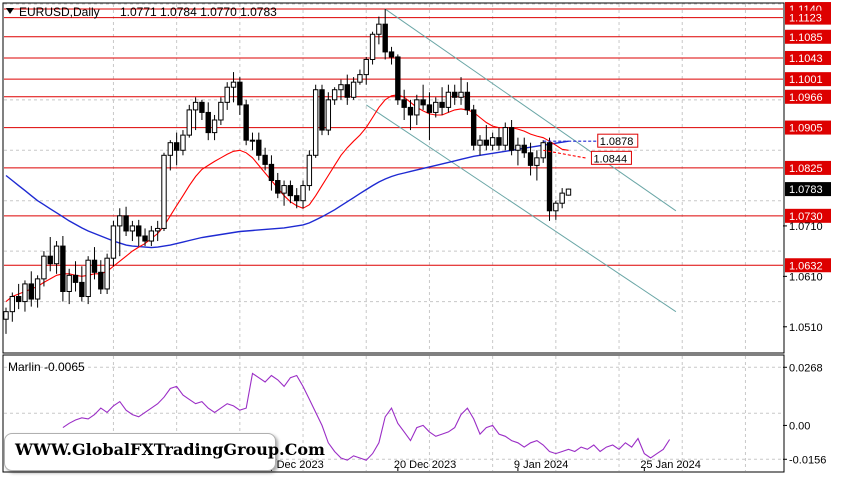 The image size is (841, 480). I want to click on current-price-label: 1.0783, so click(806, 190).